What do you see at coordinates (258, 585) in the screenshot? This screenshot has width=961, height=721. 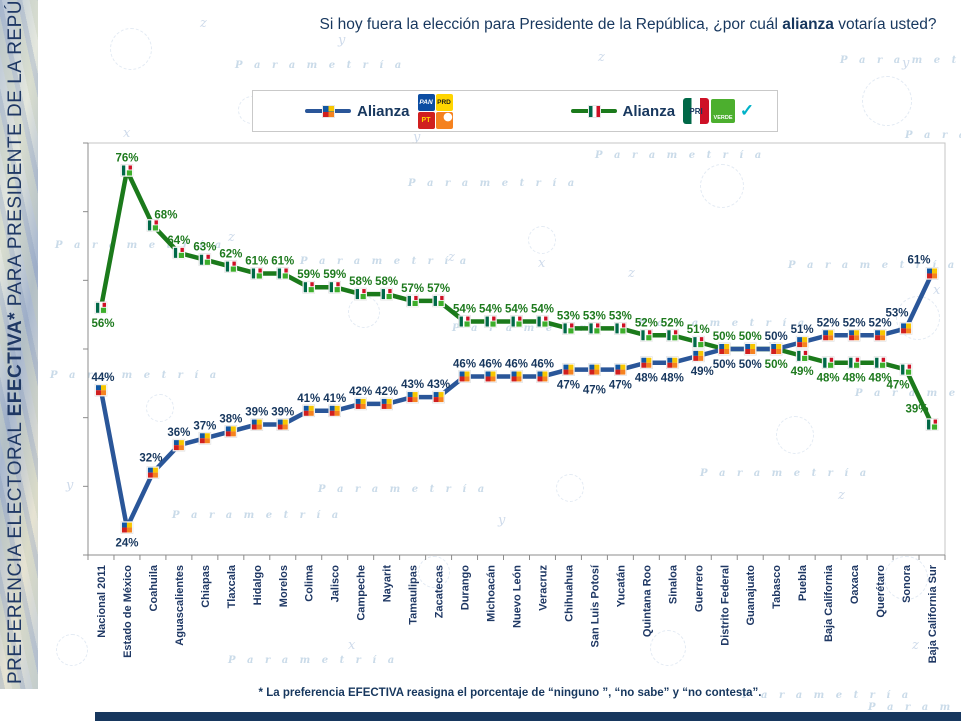 I see `x-axis-label: Hidalgo` at bounding box center [258, 585].